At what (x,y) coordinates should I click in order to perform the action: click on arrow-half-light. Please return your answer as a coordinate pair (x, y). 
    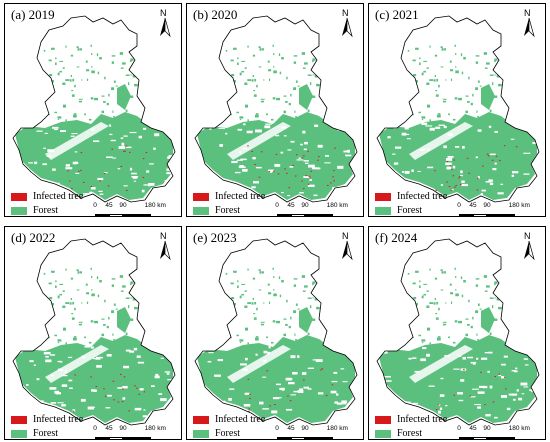
    Looking at the image, I should click on (349, 250).